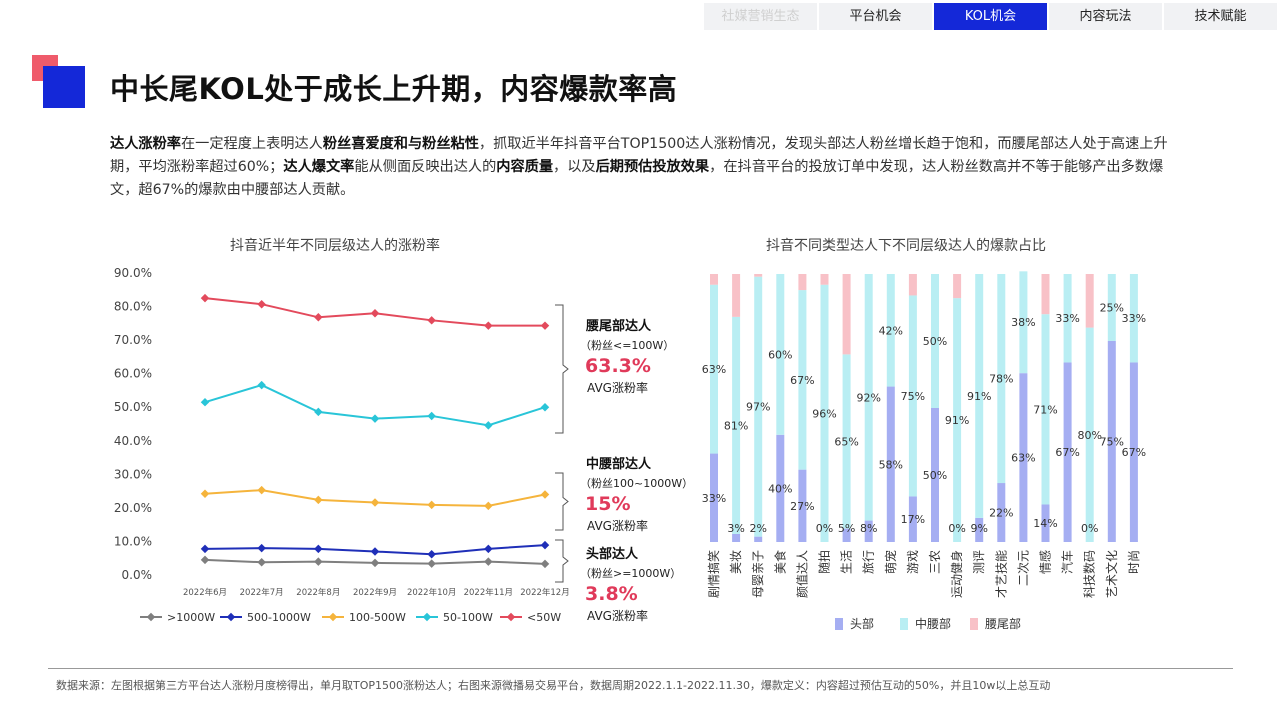 This screenshot has height=720, width=1280. What do you see at coordinates (1134, 562) in the screenshot?
I see `category-label: 时尚` at bounding box center [1134, 562].